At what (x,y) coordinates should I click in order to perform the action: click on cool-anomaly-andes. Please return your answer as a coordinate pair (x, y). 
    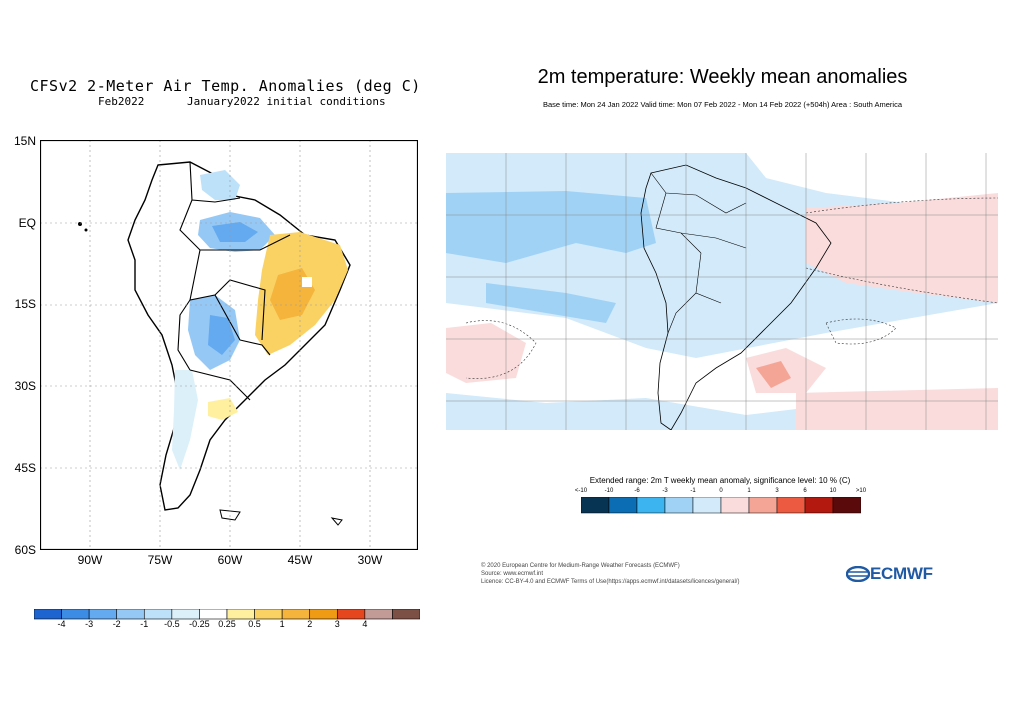
    Looking at the image, I should click on (185, 420).